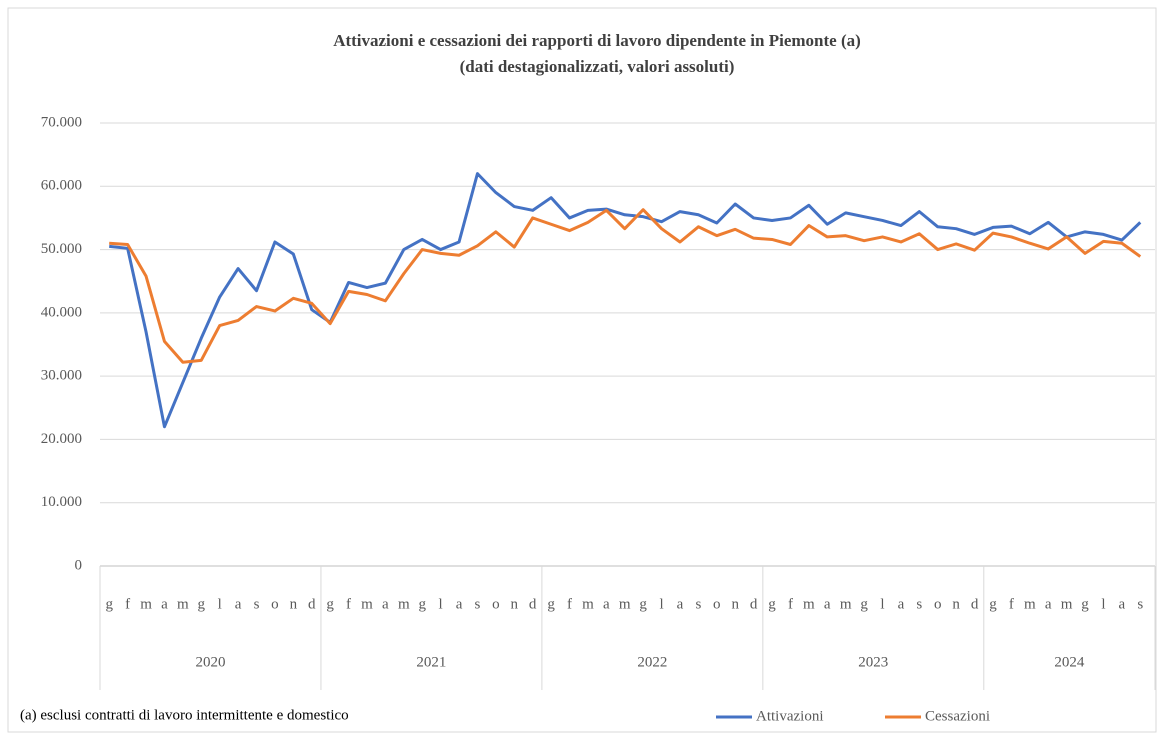 The width and height of the screenshot is (1164, 738). Describe the element at coordinates (790, 716) in the screenshot. I see `legend-label: Attivazioni` at that location.